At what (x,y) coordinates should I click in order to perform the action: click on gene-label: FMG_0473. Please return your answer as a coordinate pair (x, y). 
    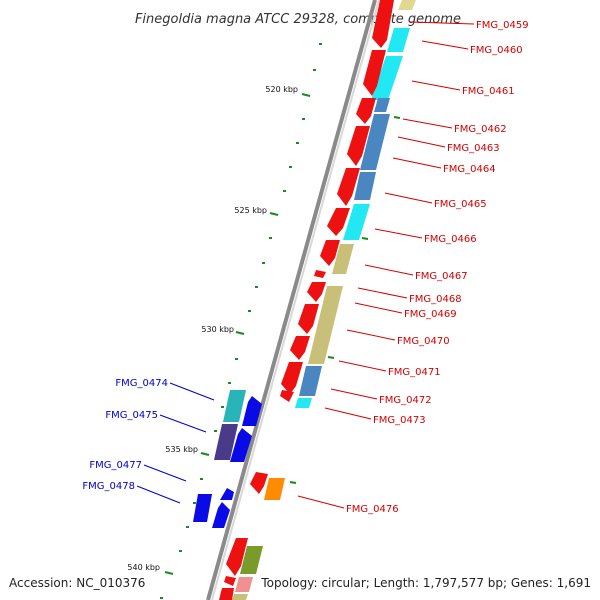
    Looking at the image, I should click on (399, 420).